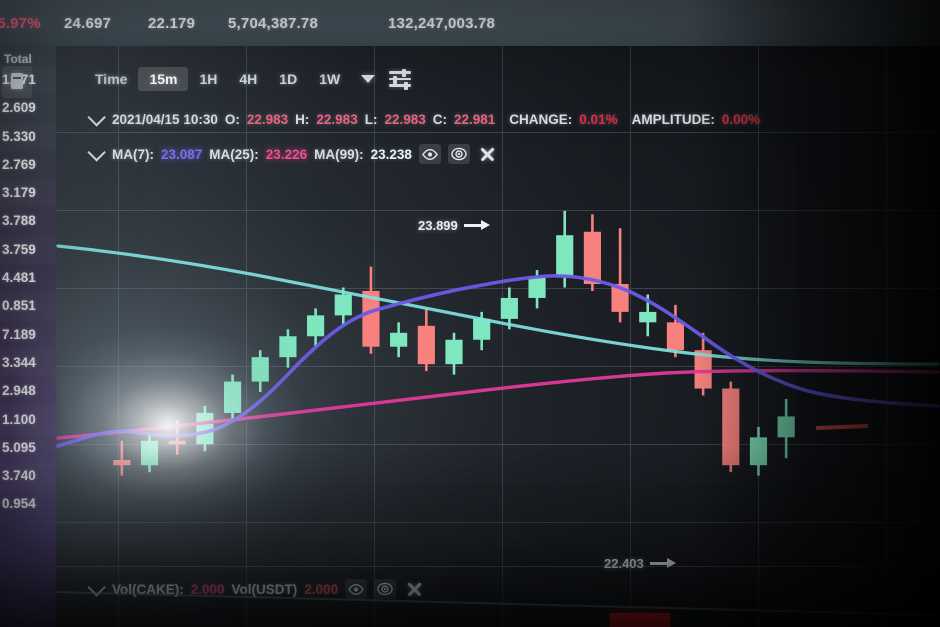 The image size is (940, 627). I want to click on high-price-marker: 23.899, so click(454, 225).